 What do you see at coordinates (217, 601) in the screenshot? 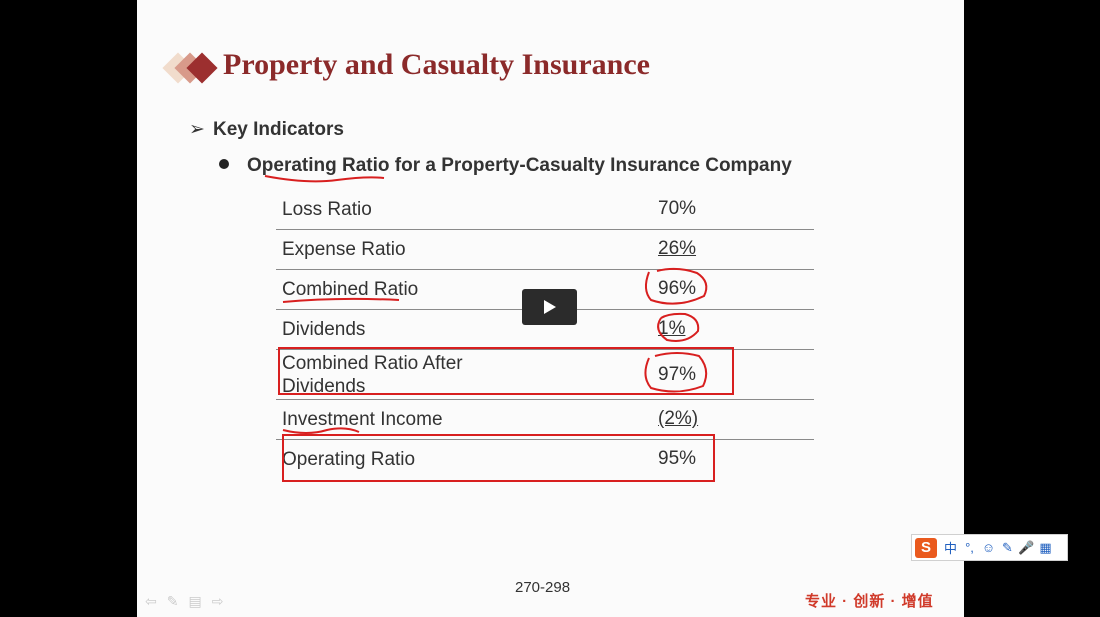
I see `next-icon: ⇨` at bounding box center [217, 601].